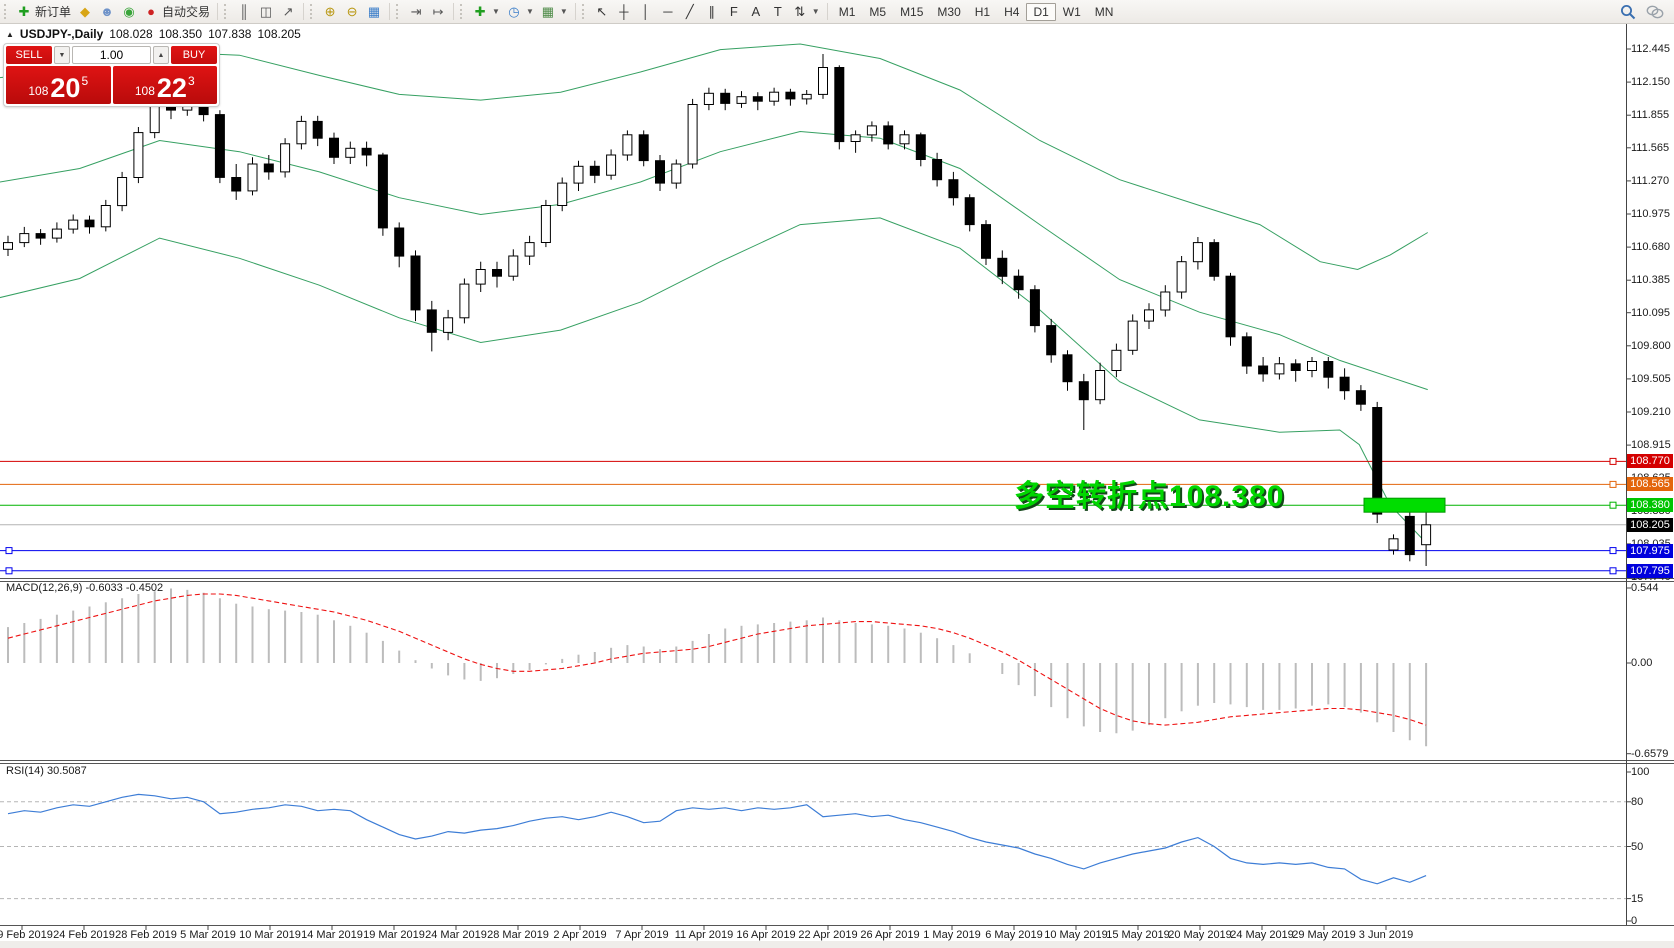  What do you see at coordinates (712, 12) in the screenshot?
I see `toolbar-equidistant-channel: ∥` at bounding box center [712, 12].